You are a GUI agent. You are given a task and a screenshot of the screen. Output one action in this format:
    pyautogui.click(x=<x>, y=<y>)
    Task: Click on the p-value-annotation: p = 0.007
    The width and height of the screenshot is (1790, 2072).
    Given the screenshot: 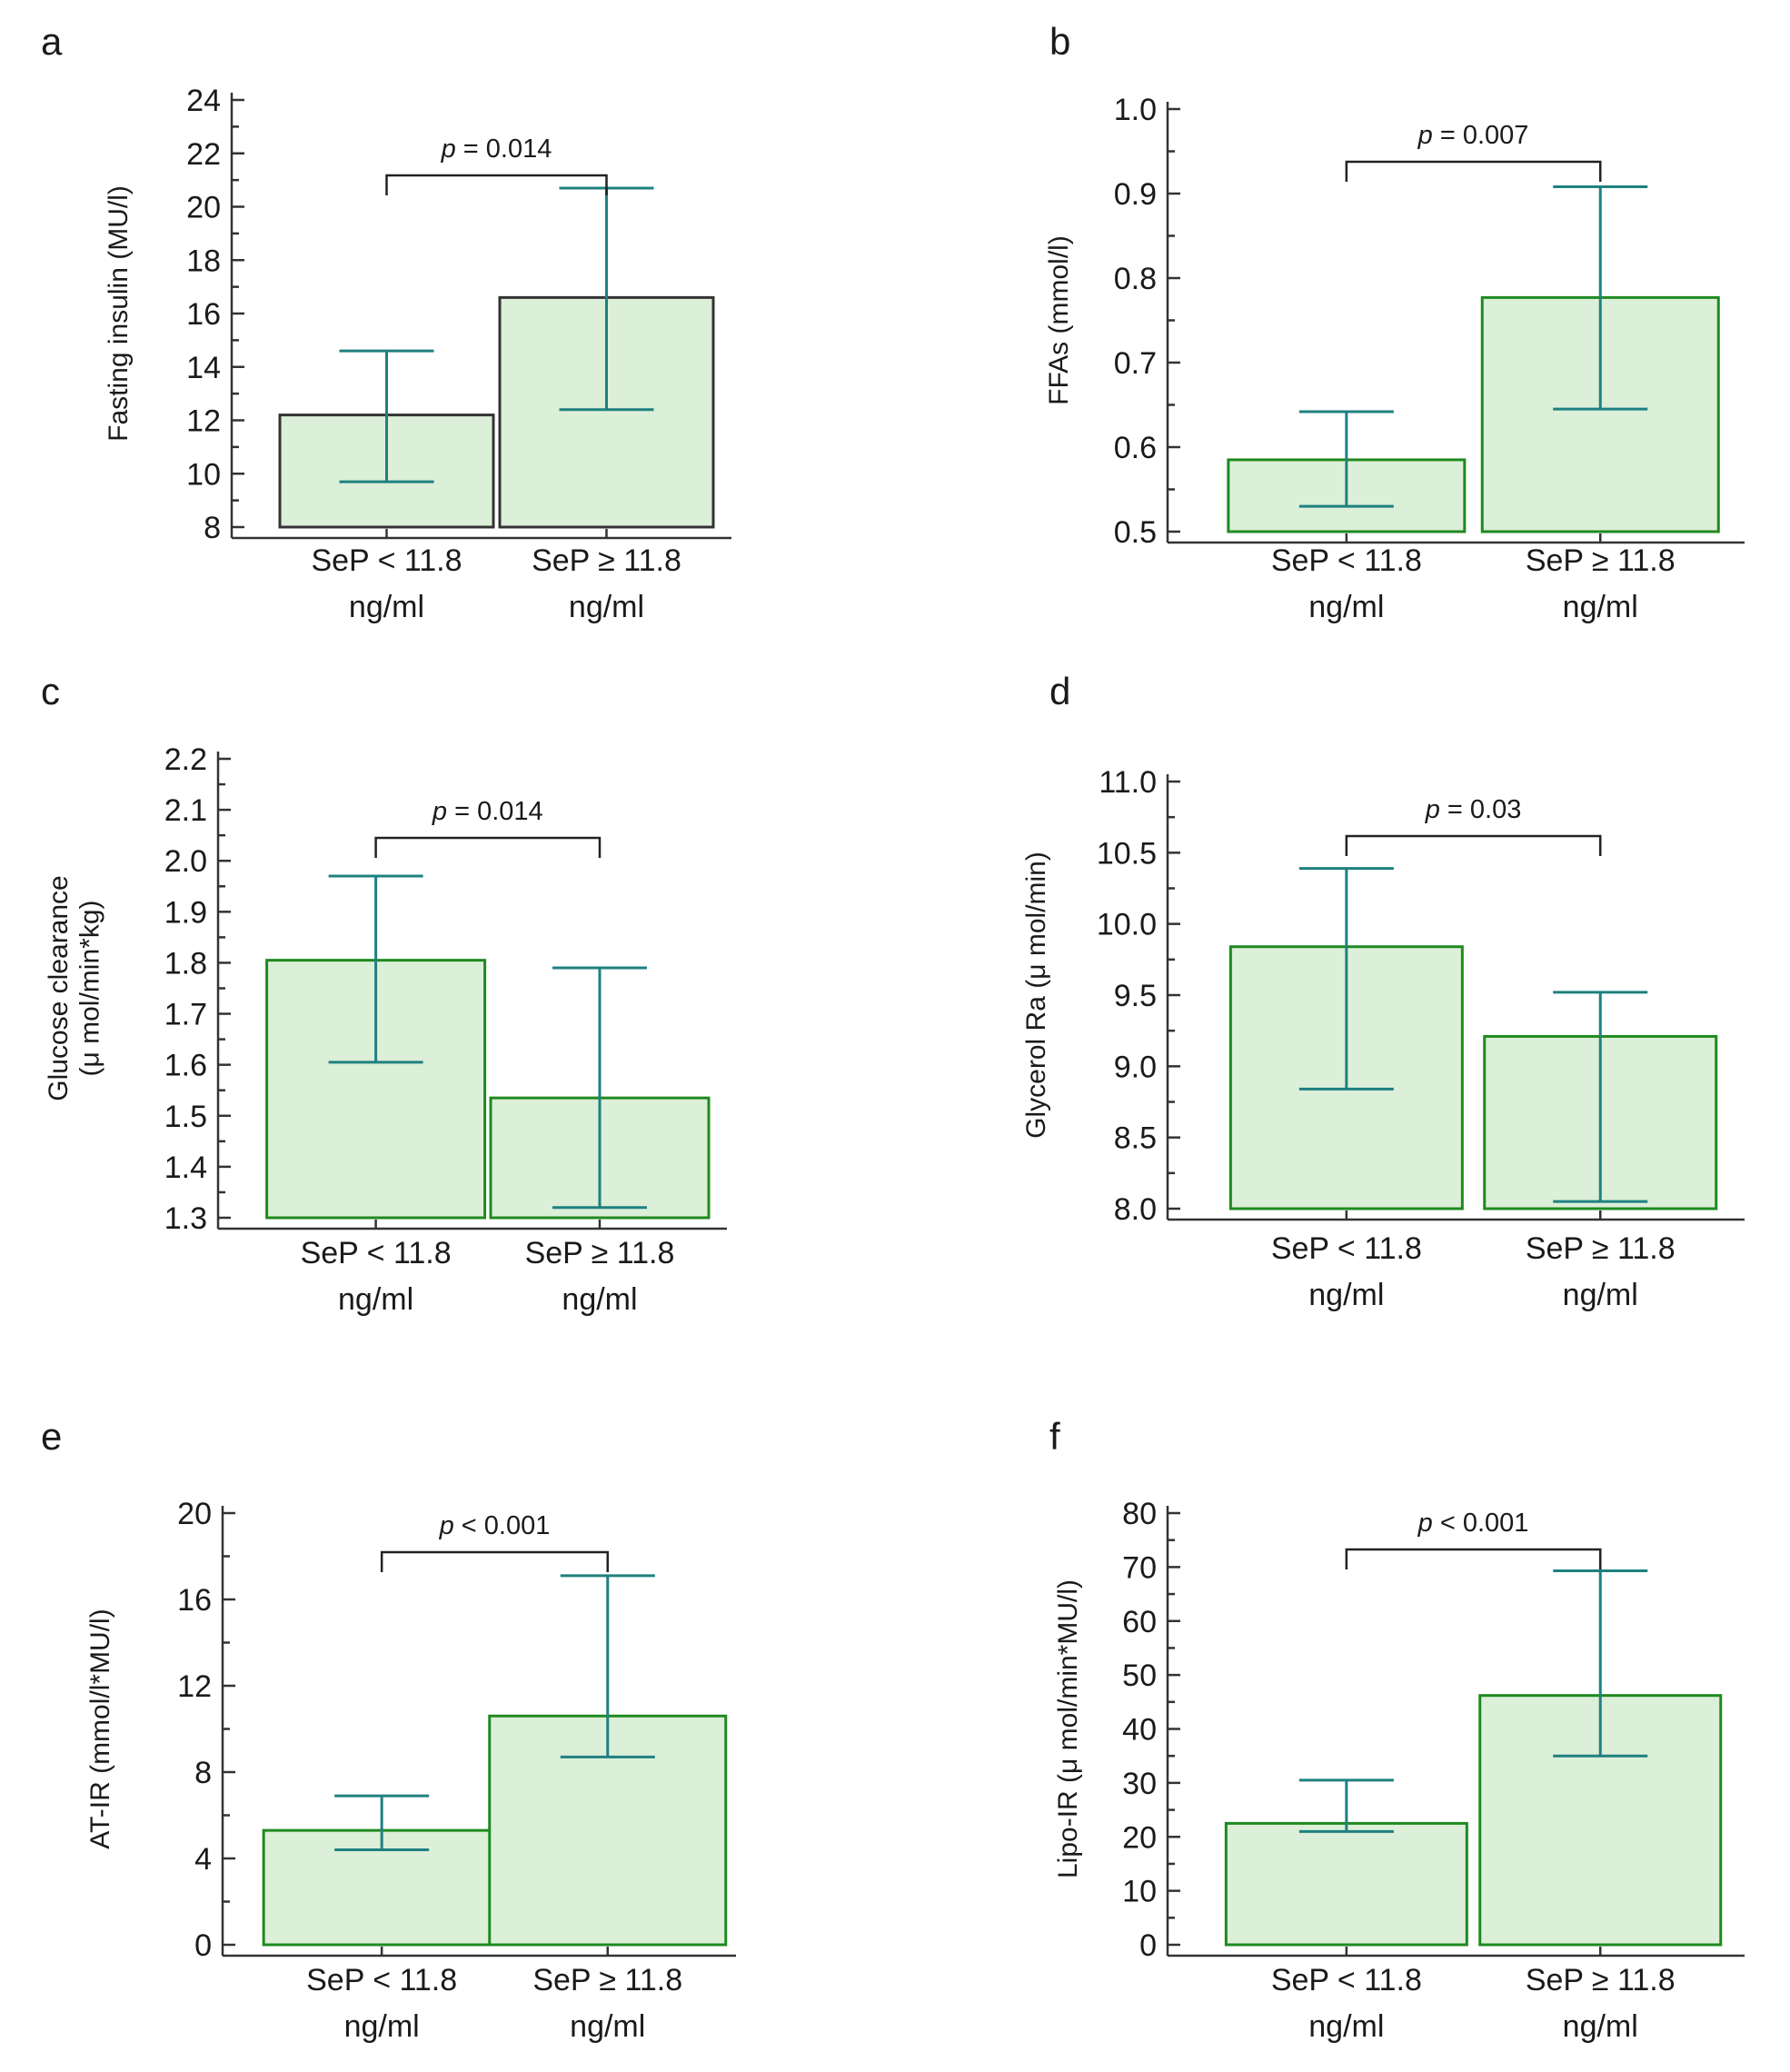 What is the action you would take?
    pyautogui.click(x=1473, y=135)
    